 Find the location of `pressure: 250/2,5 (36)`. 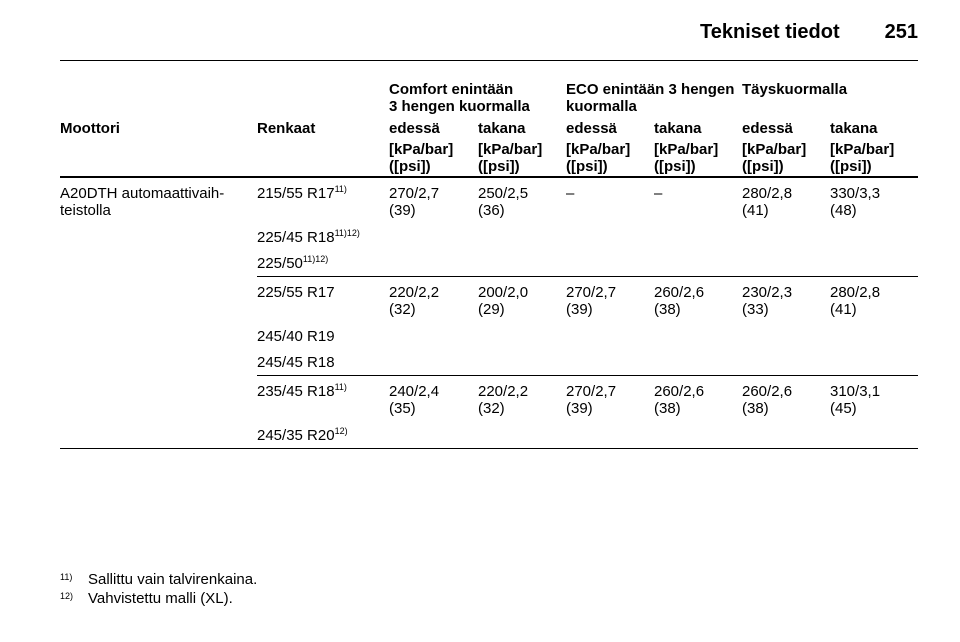

pressure: 250/2,5 (36) is located at coordinates (503, 202).